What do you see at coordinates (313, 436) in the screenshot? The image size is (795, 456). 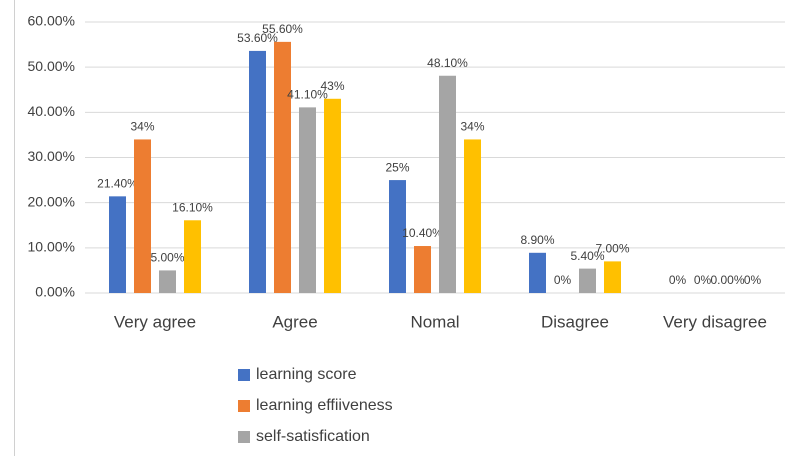 I see `legend-label: self-satisfication` at bounding box center [313, 436].